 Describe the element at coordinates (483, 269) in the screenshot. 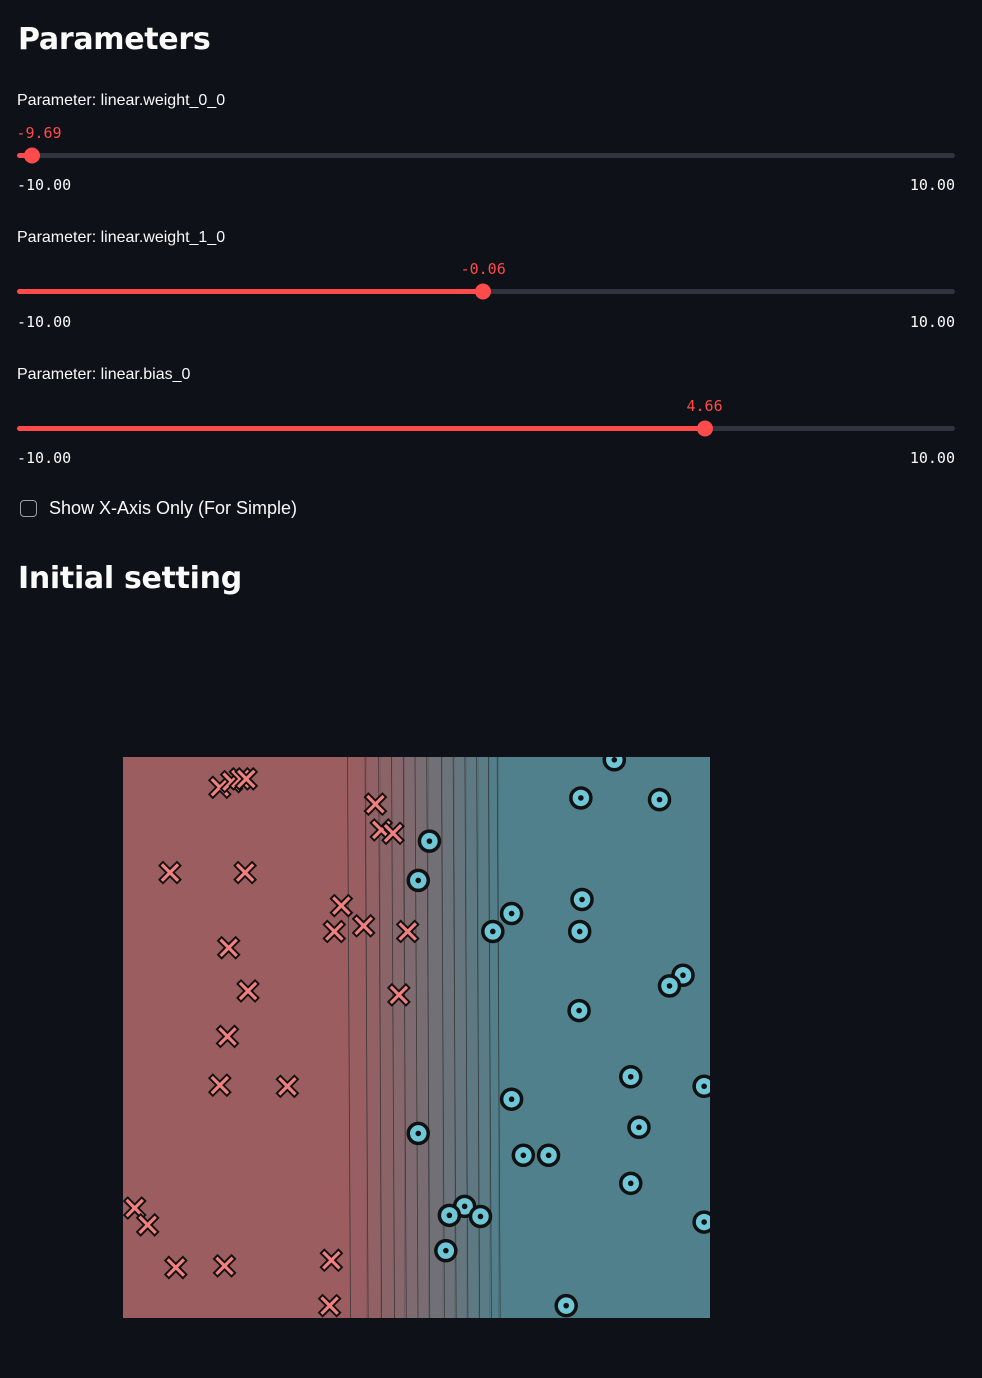

I see `slider-value: -0.06` at that location.